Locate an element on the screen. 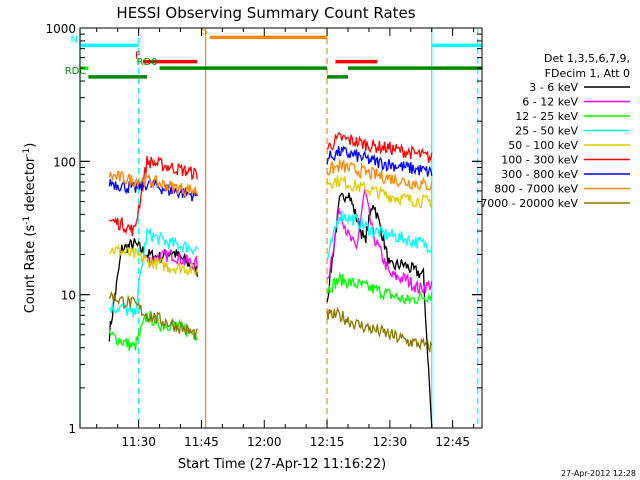 The height and width of the screenshot is (480, 640). flag-label-2: S is located at coordinates (204, 31).